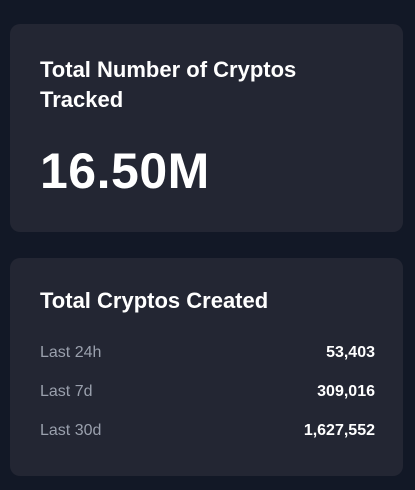 The width and height of the screenshot is (415, 490). Describe the element at coordinates (66, 391) in the screenshot. I see `stat-label-7d: Last 7d` at that location.